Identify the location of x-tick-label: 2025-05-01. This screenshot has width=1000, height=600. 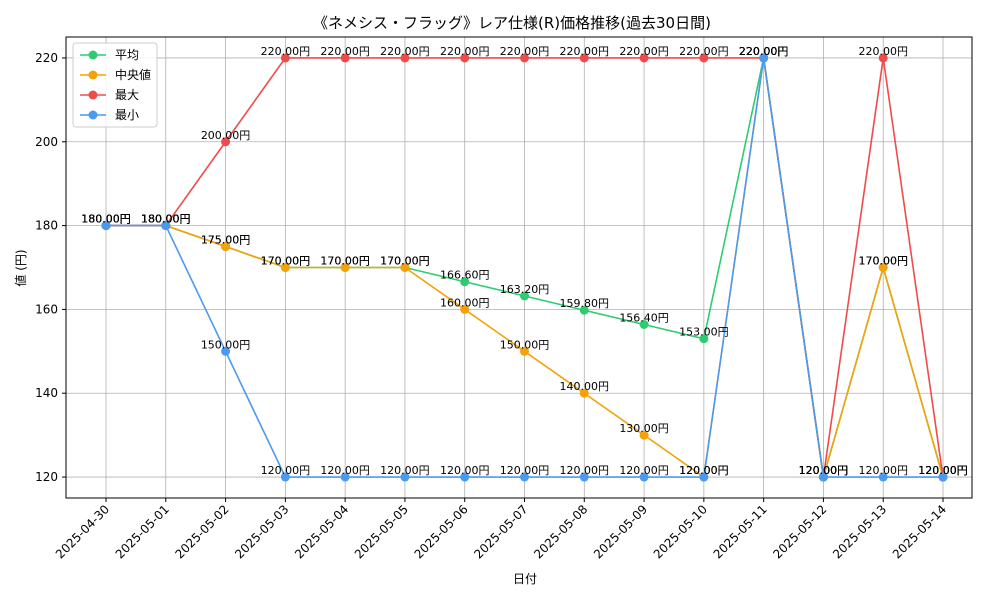
(142, 531).